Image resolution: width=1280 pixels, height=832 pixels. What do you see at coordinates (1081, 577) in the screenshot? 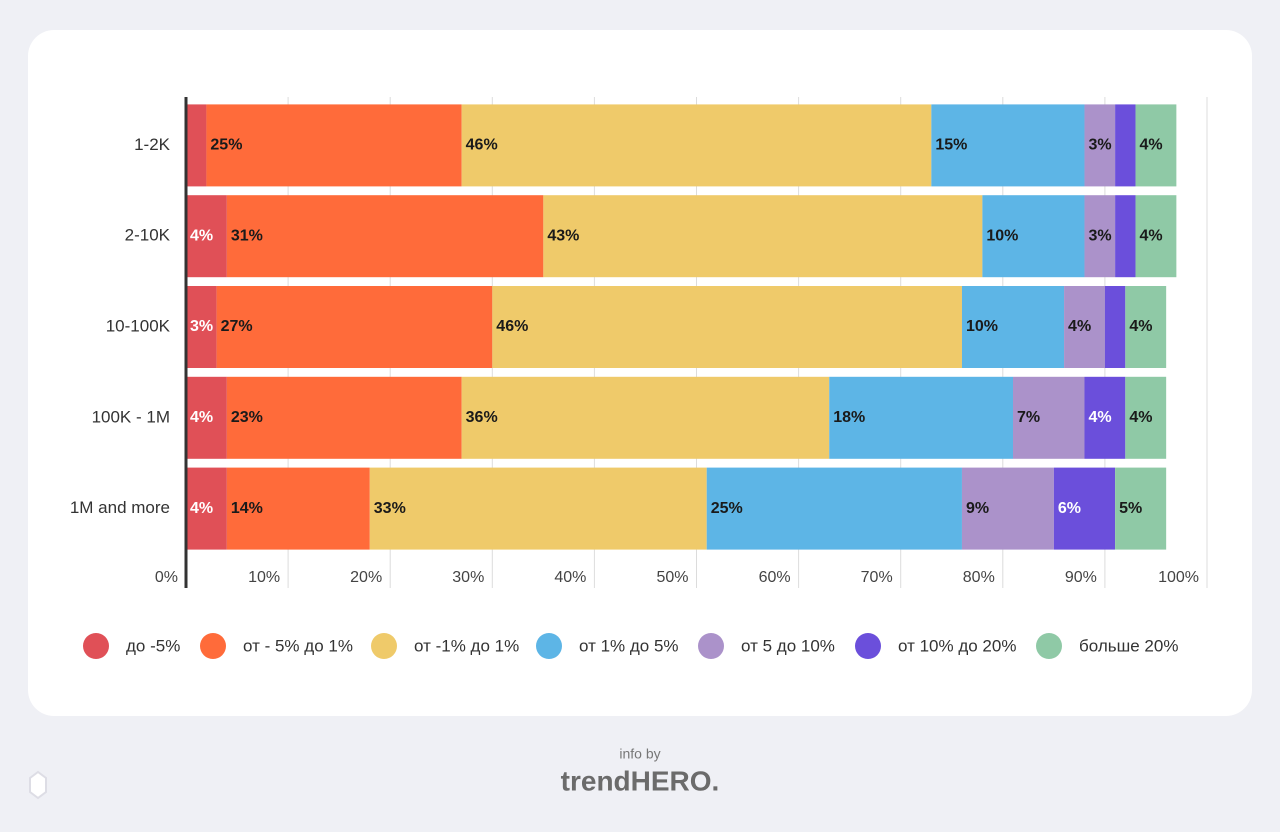
I see `x-tick-label: 90%` at bounding box center [1081, 577].